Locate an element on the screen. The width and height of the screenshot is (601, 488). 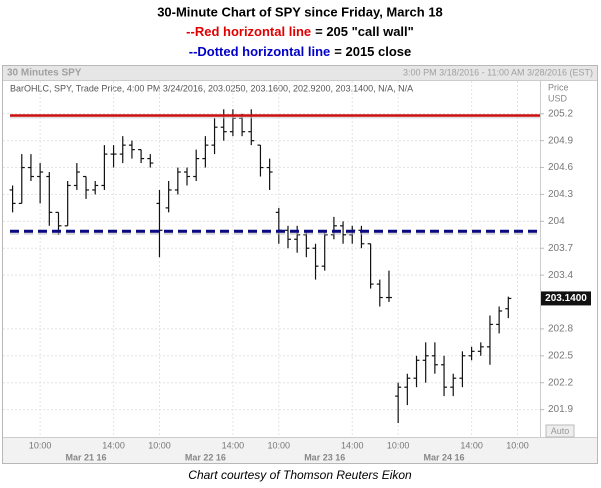
subtitle: --Red horizontal line = 205 "call wall" is located at coordinates (300, 31).